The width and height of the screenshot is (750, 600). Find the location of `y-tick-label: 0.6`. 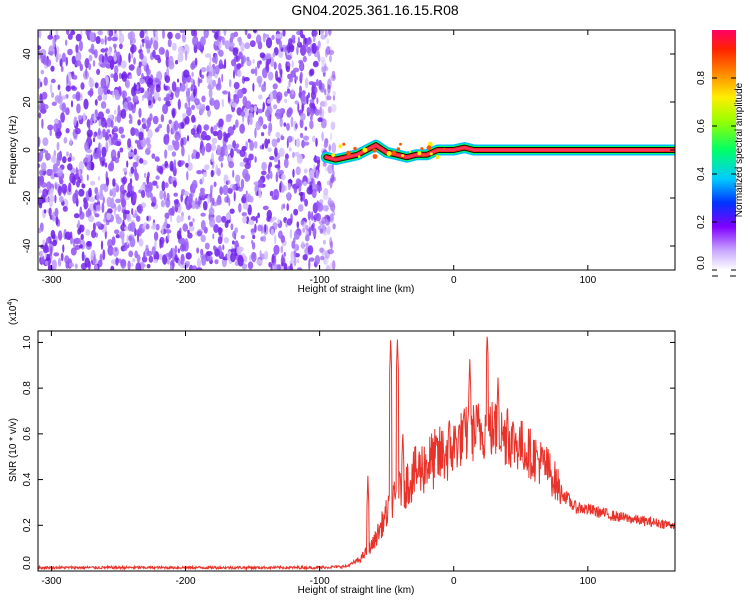

y-tick-label: 0.6 is located at coordinates (27, 433).